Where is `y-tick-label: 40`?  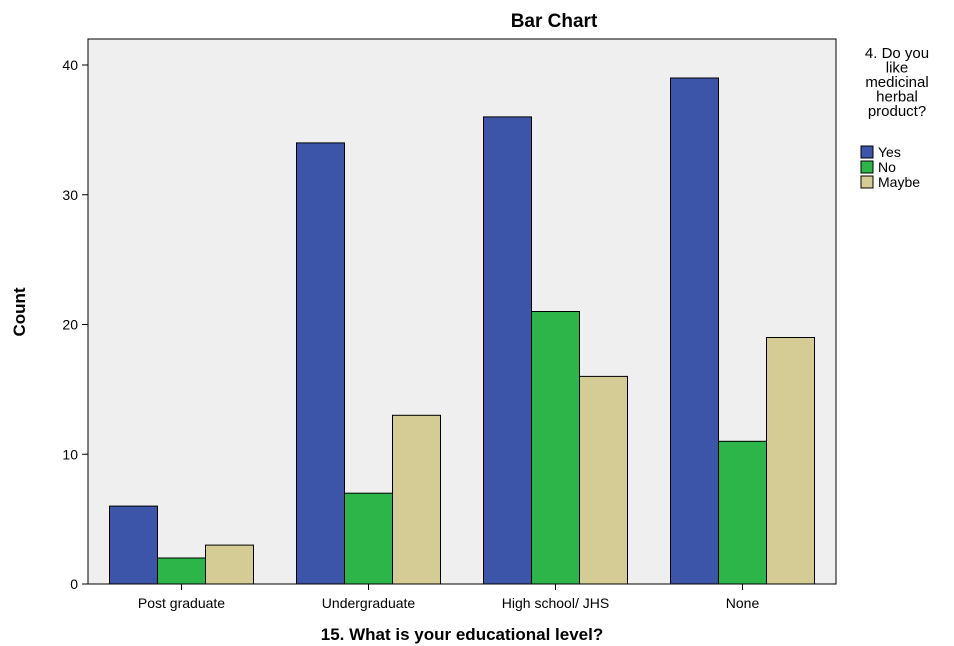
y-tick-label: 40 is located at coordinates (70, 65).